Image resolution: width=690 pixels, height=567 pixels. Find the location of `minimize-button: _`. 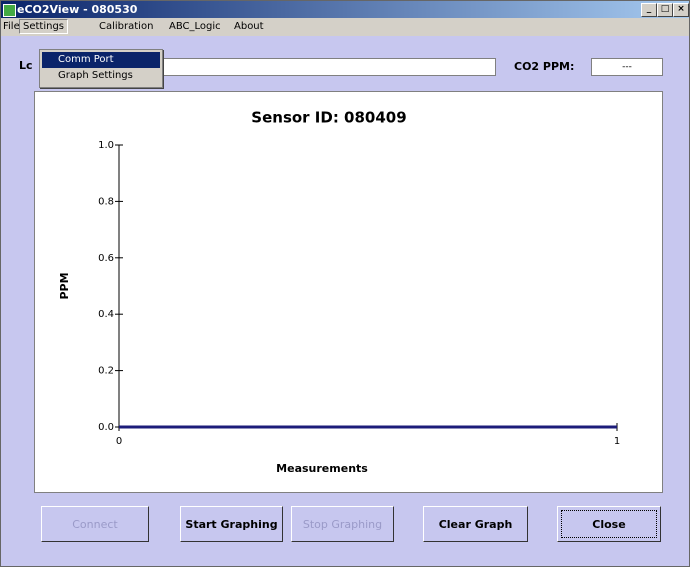

minimize-button: _ is located at coordinates (649, 10).